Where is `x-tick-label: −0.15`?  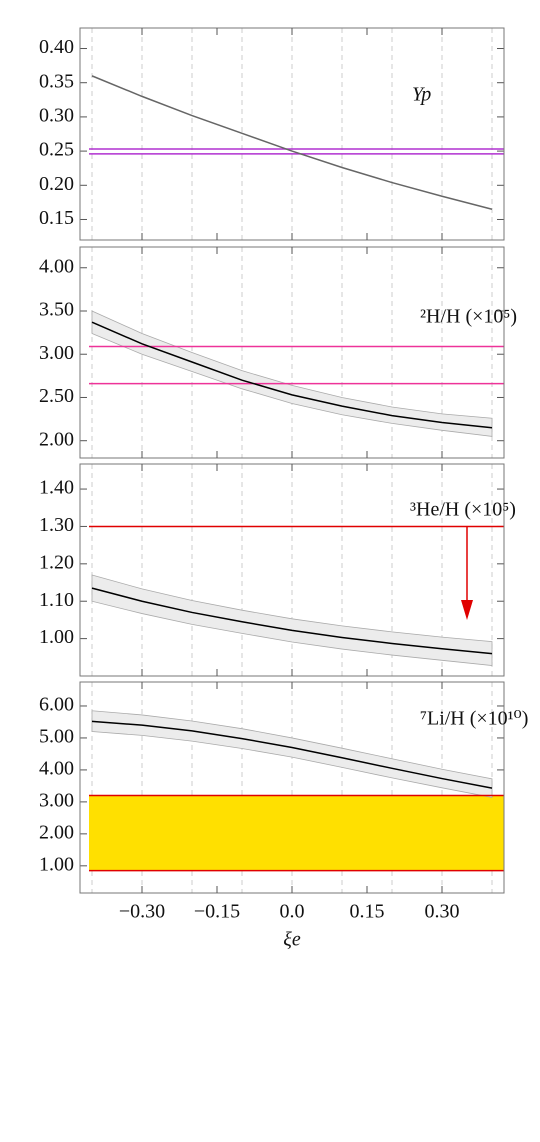
x-tick-label: −0.15 is located at coordinates (217, 912).